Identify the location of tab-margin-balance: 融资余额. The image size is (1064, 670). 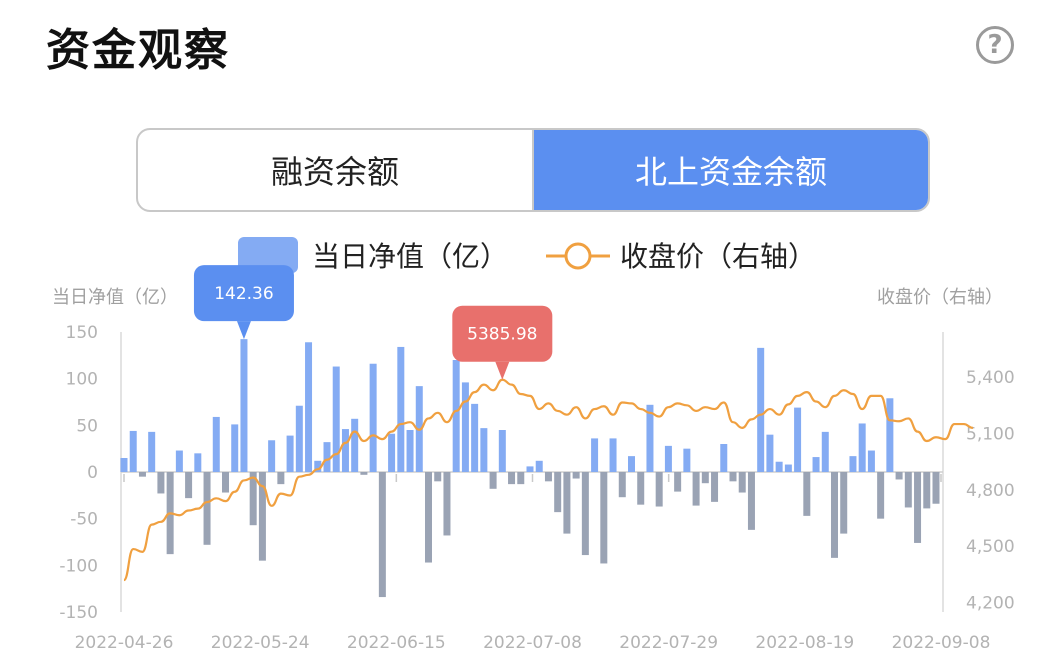
(334, 172).